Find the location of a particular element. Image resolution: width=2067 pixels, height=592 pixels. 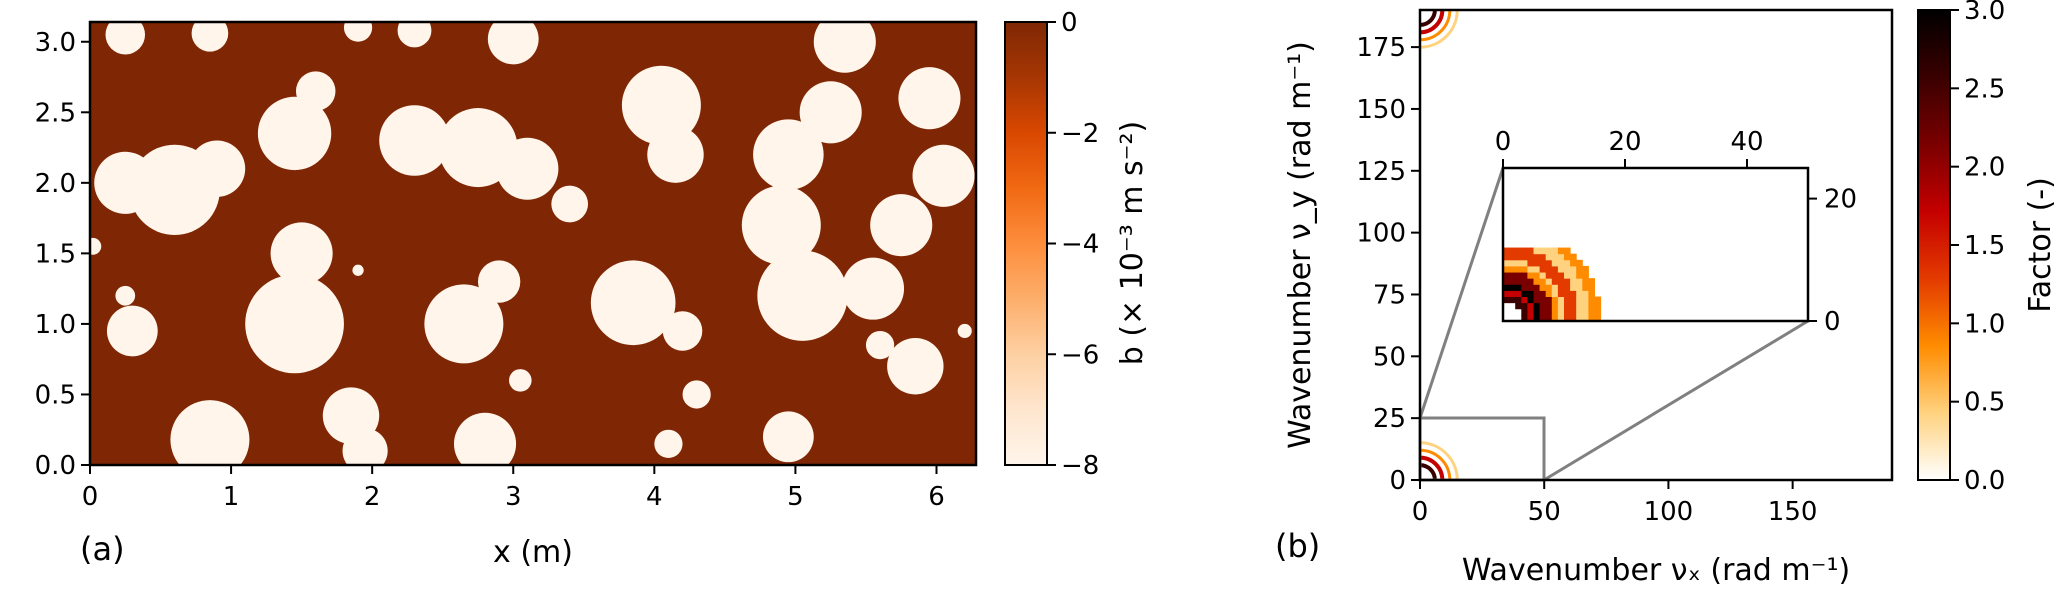

x-tick-label: 150 is located at coordinates (1793, 512).